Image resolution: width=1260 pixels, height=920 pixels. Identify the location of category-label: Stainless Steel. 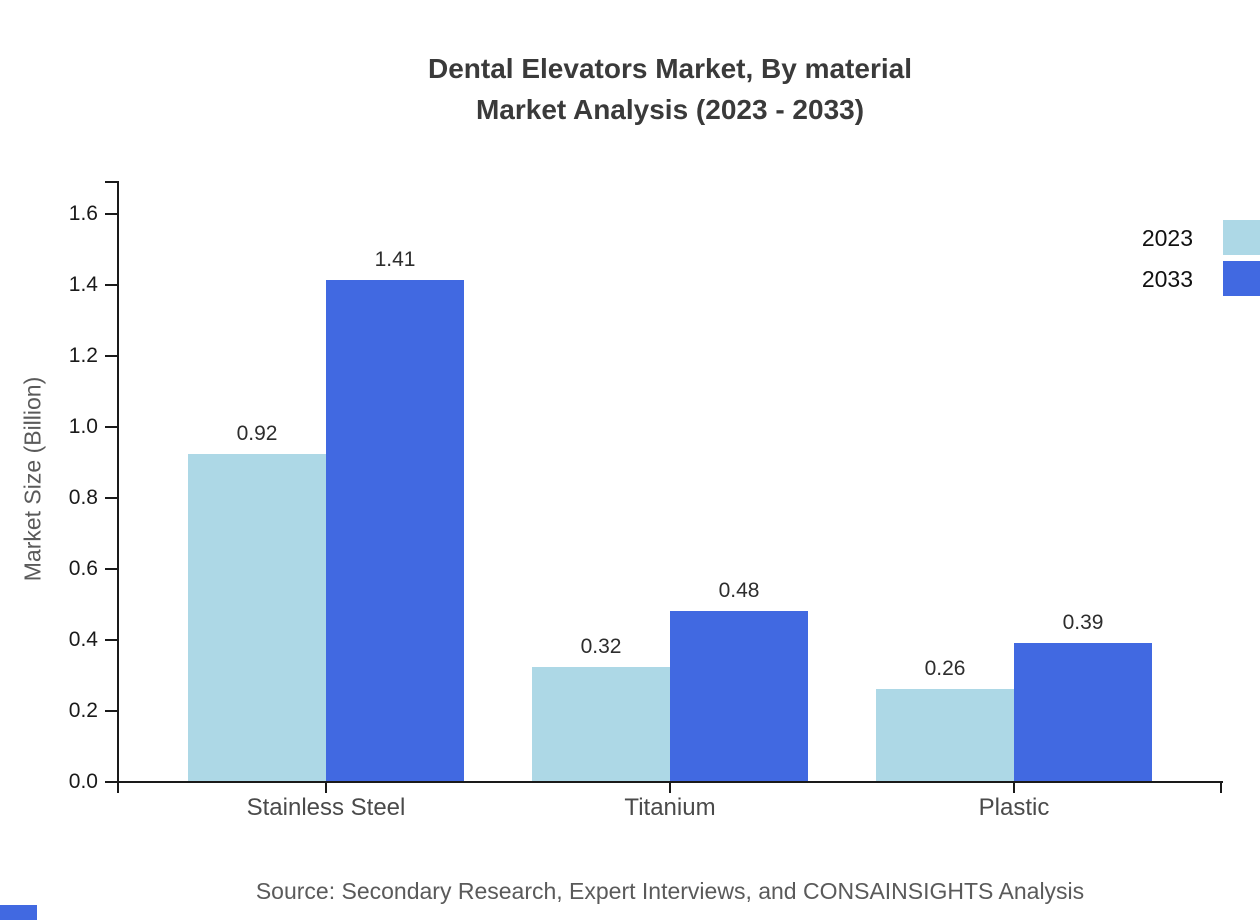
(326, 807).